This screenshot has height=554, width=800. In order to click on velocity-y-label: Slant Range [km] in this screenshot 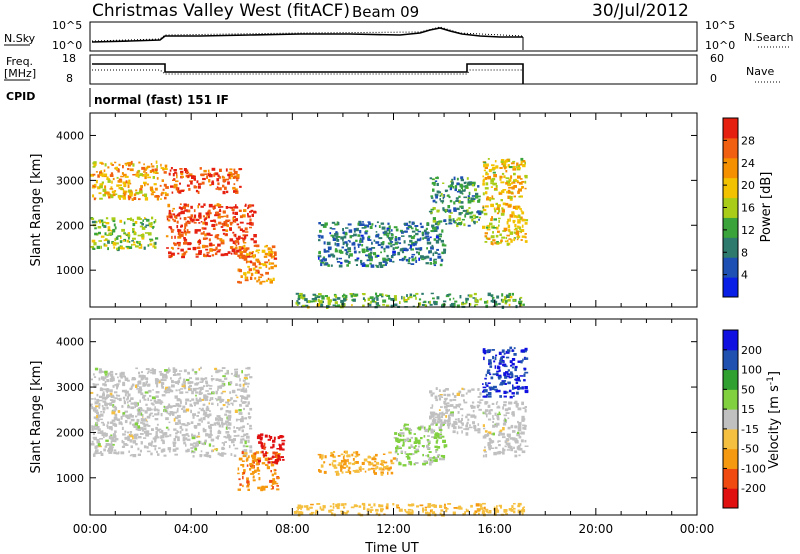, I will do `click(36, 417)`.